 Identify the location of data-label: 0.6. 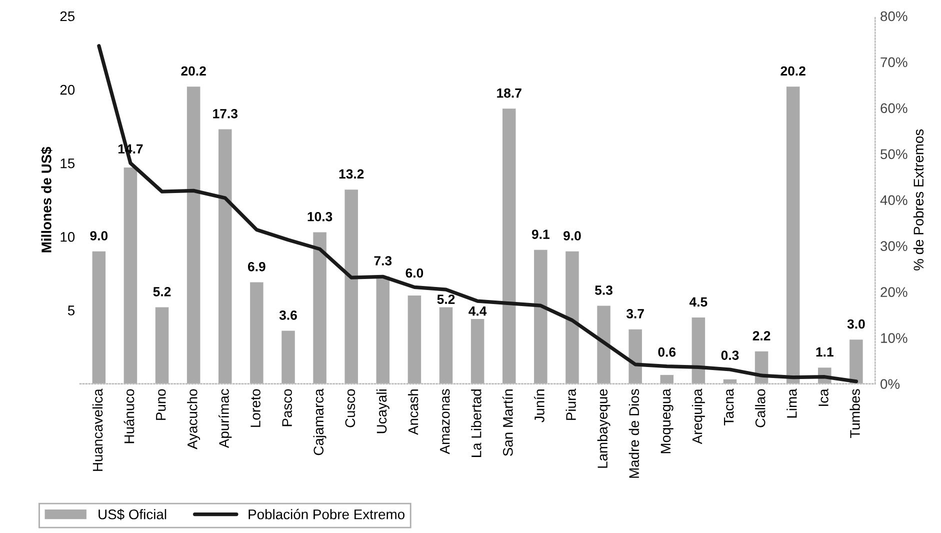
(667, 352).